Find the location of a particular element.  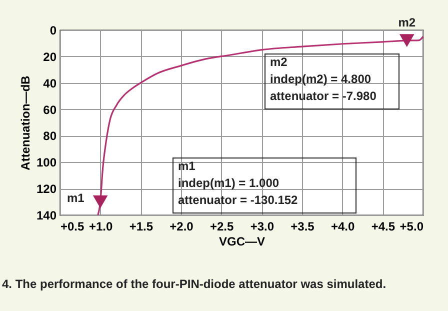

y-tick-label: 140 is located at coordinates (46, 215).